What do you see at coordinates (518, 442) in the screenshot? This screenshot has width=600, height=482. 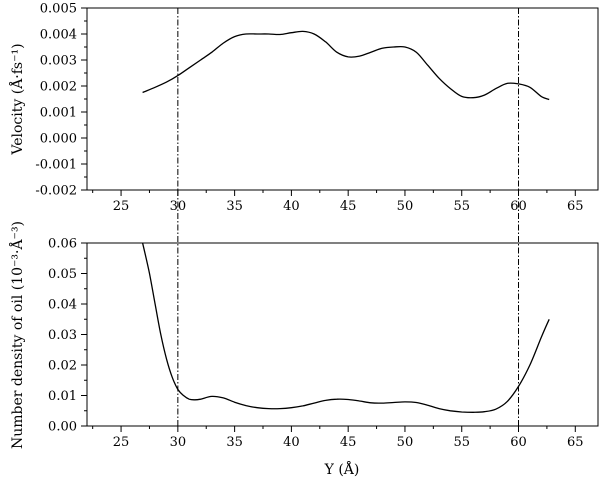 I see `x-tick-label: 60` at bounding box center [518, 442].